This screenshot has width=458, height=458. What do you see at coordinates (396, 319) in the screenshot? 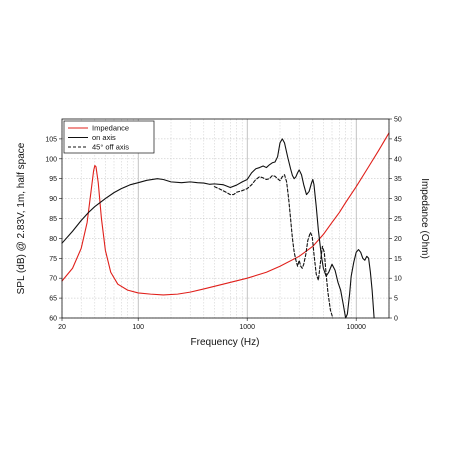
I see `y-right-tick-label: 0` at bounding box center [396, 319].